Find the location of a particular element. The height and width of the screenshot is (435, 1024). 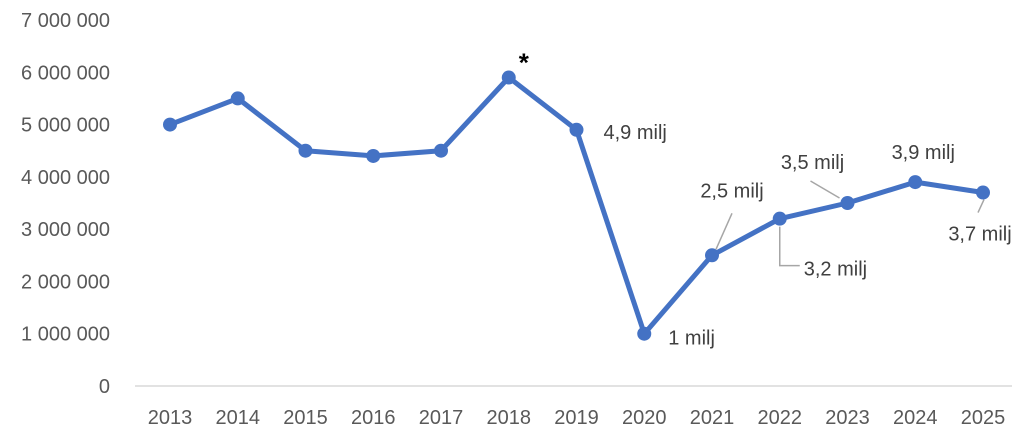

y-tick-label: 0 is located at coordinates (104, 387).